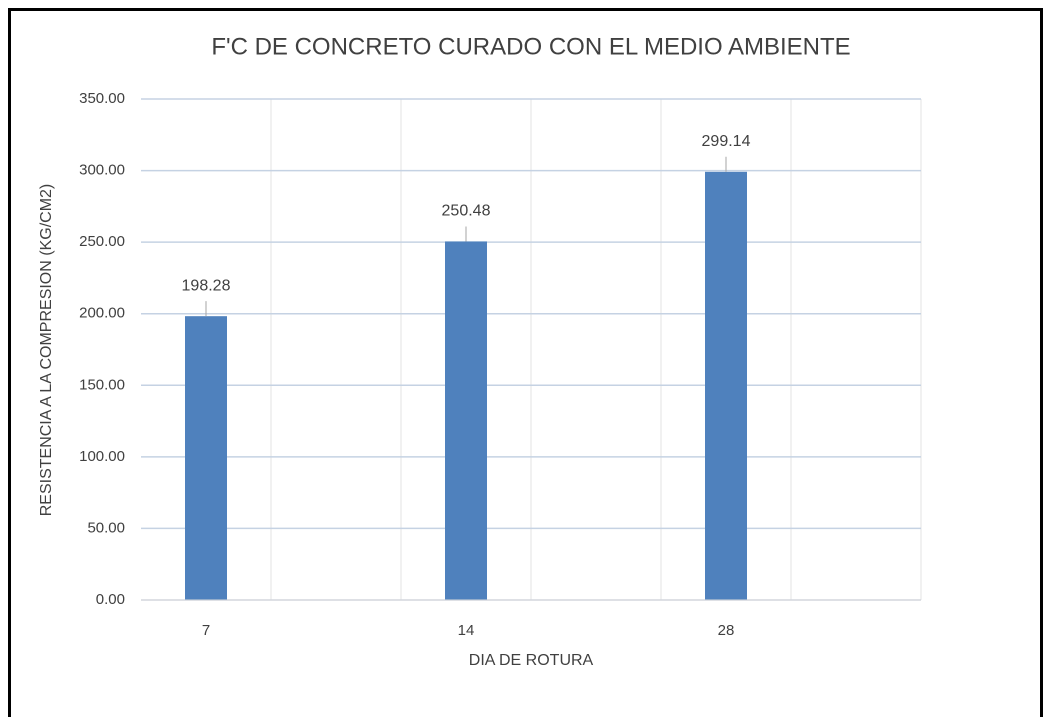 This screenshot has width=1051, height=717. What do you see at coordinates (102, 241) in the screenshot?
I see `y-tick-label: 250.00` at bounding box center [102, 241].